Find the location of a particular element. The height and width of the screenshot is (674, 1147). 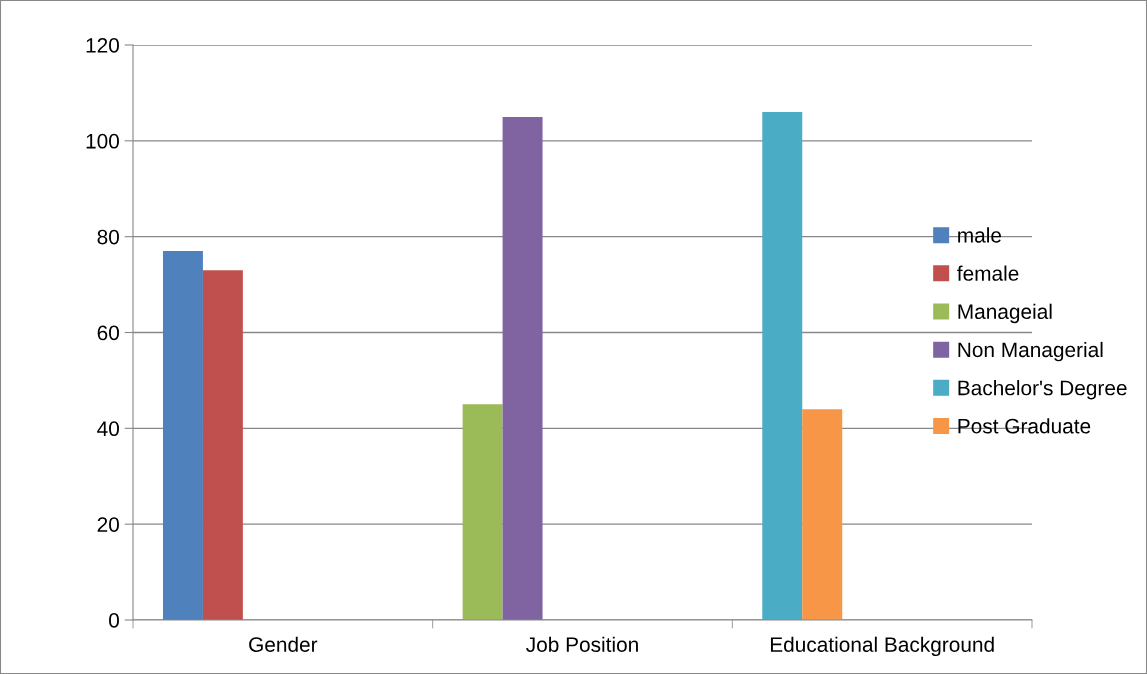

legend-label: female is located at coordinates (988, 273).